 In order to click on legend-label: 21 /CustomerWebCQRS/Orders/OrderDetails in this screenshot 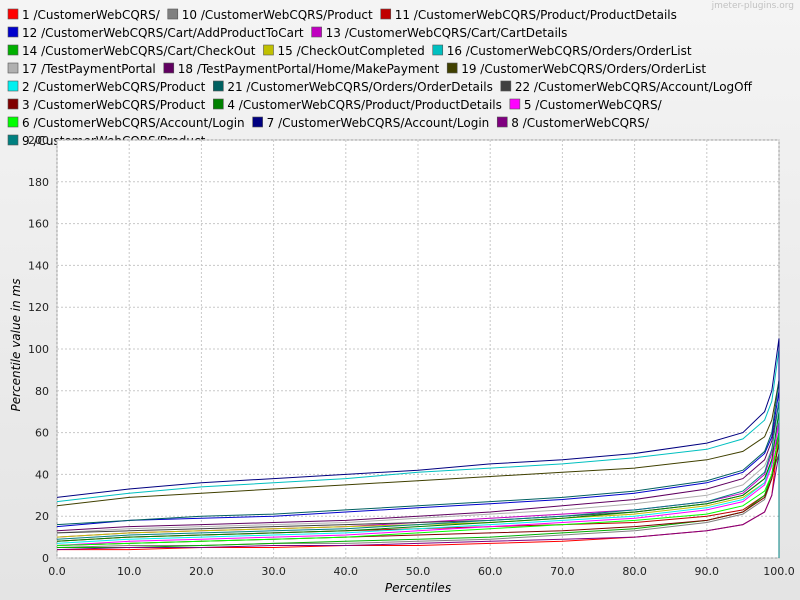, I will do `click(360, 87)`.